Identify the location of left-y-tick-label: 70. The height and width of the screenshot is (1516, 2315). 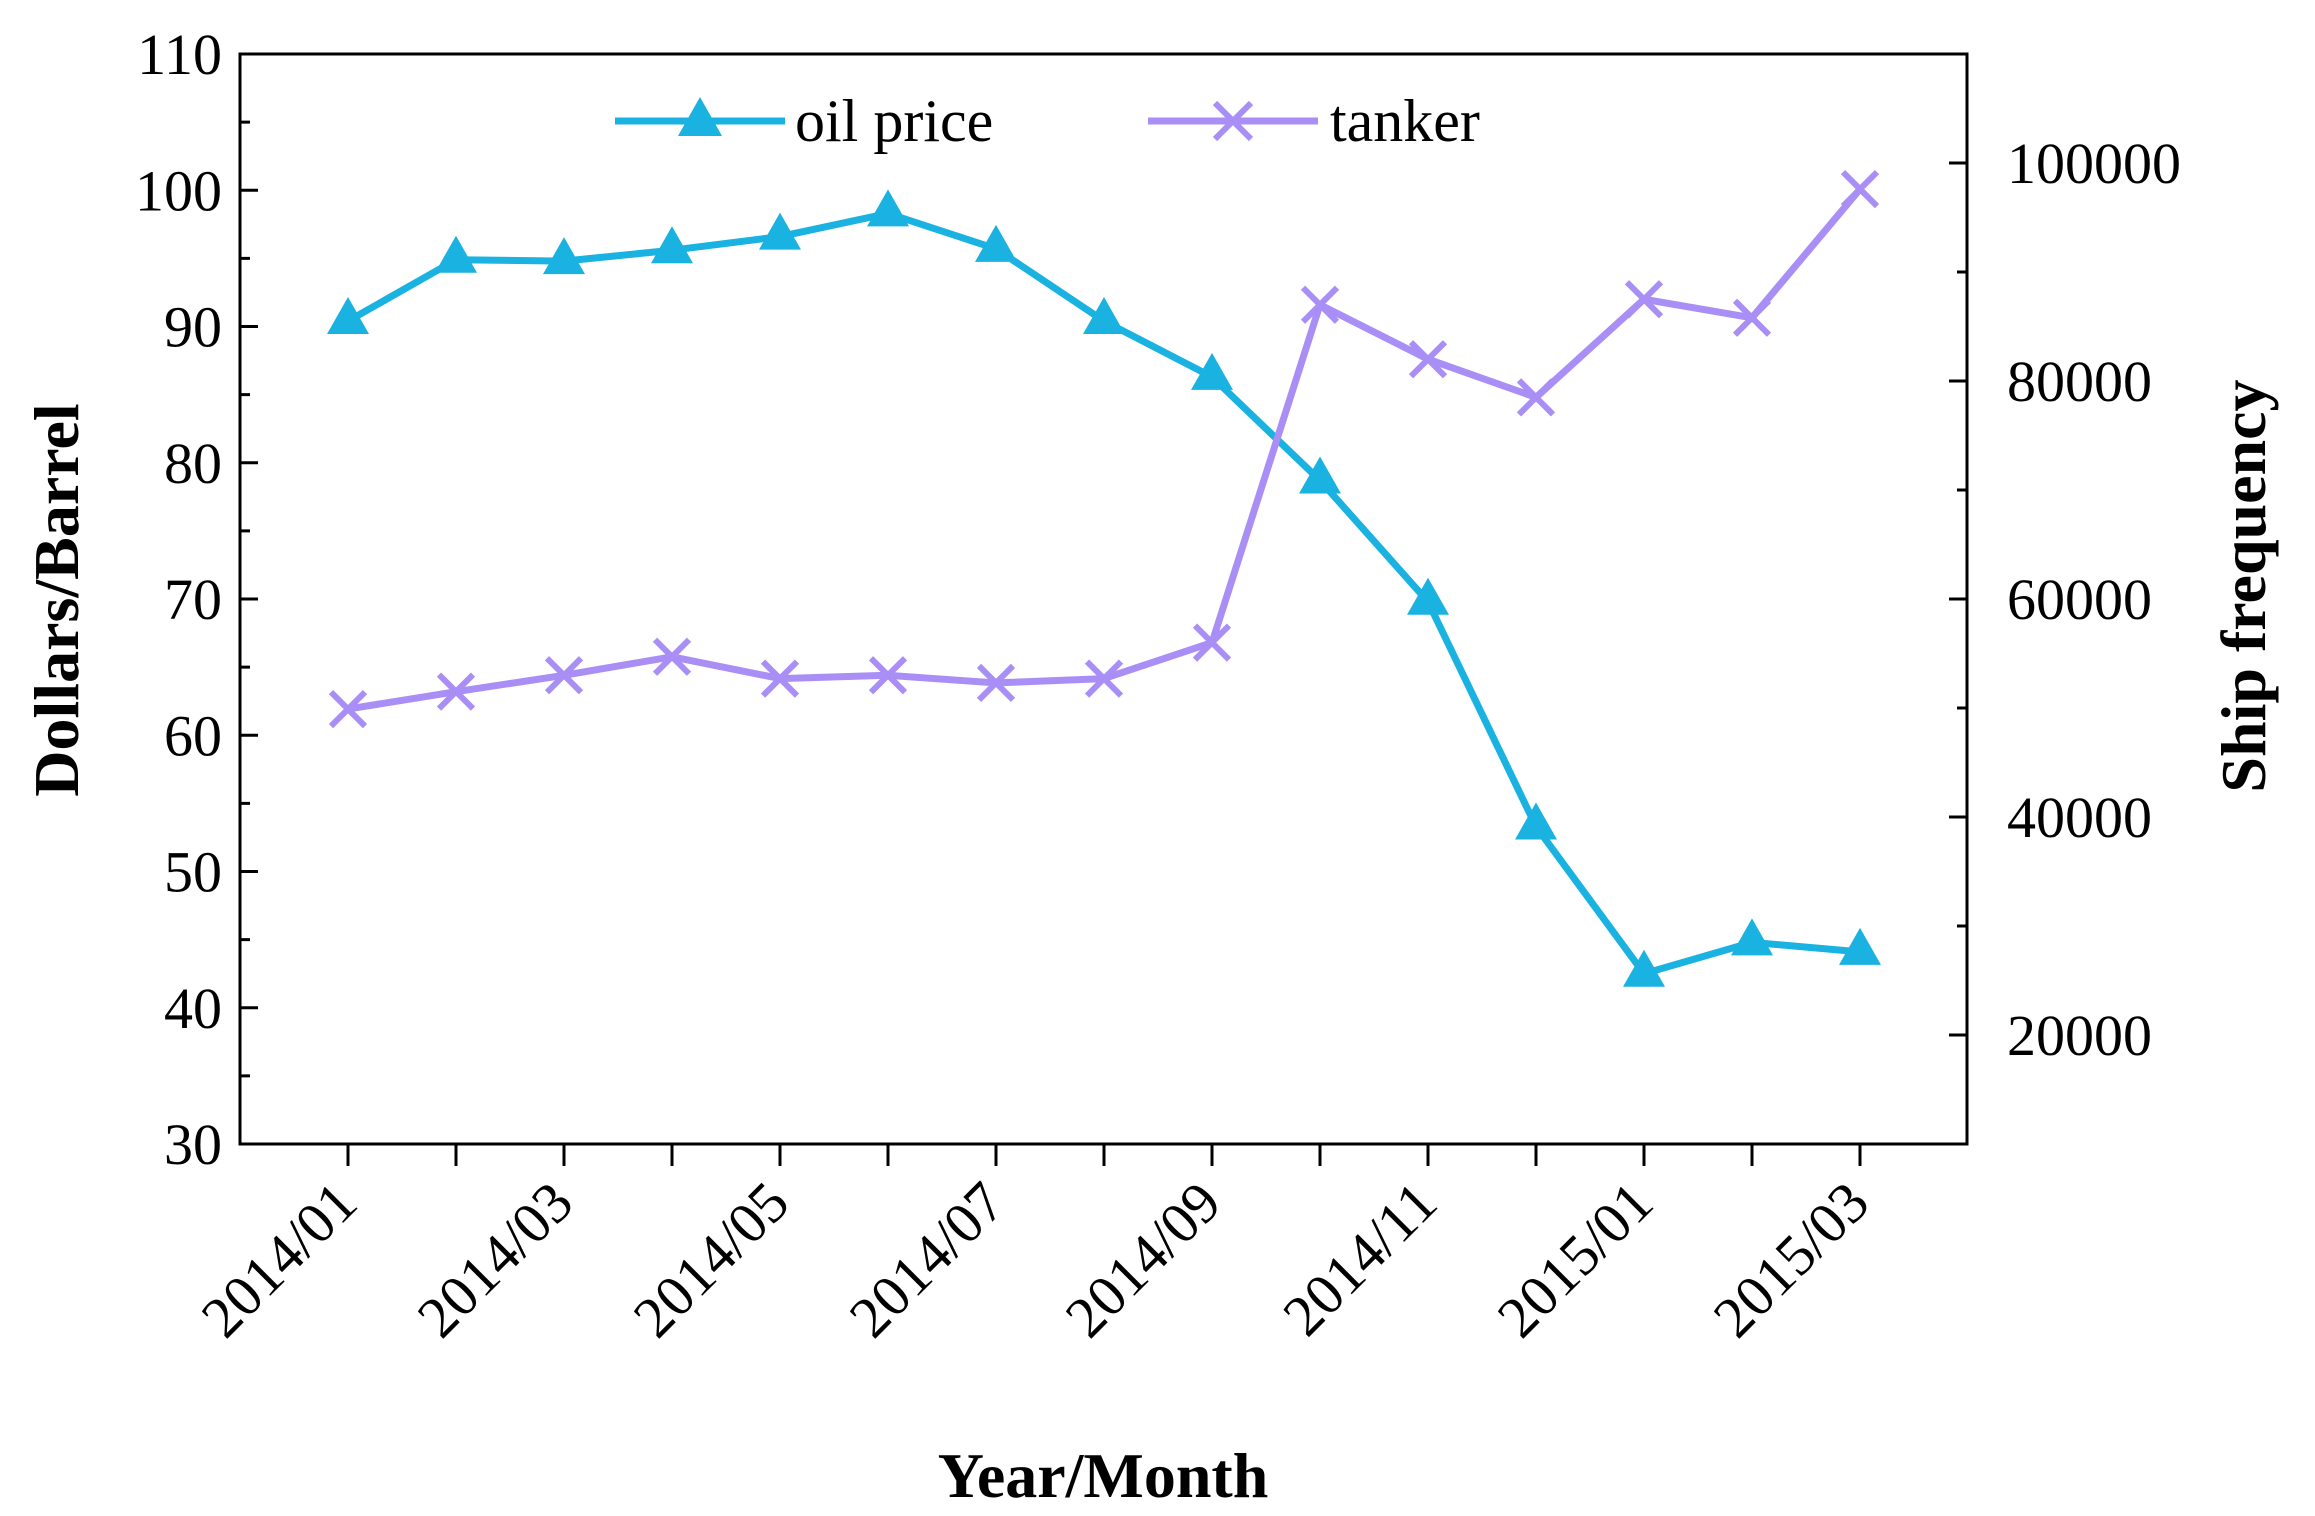
(193, 599).